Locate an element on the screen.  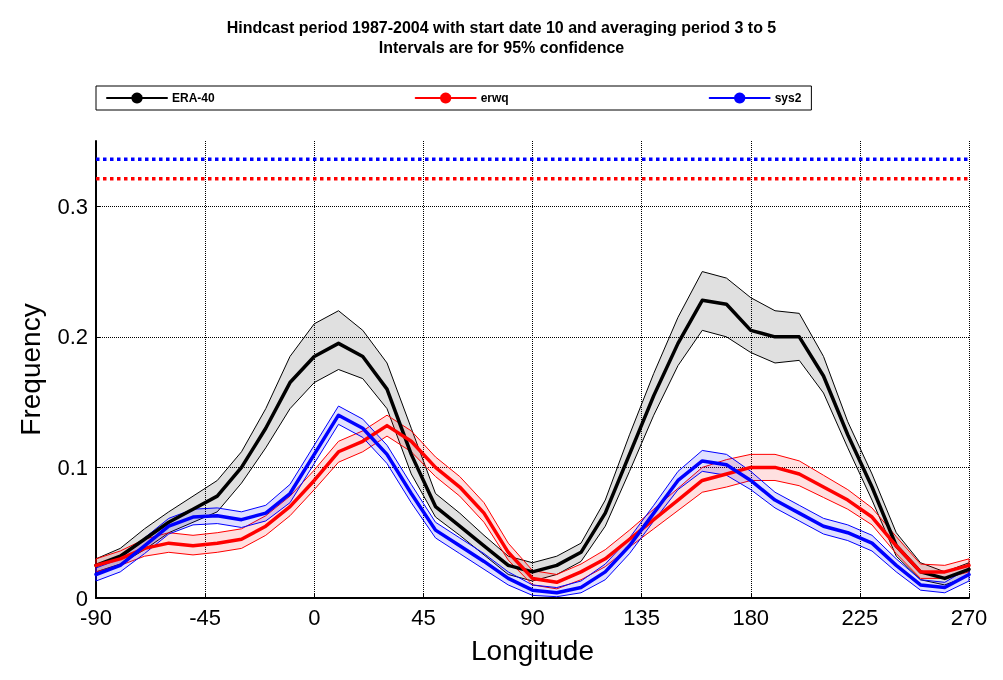
x-tick-label: 90 is located at coordinates (532, 617).